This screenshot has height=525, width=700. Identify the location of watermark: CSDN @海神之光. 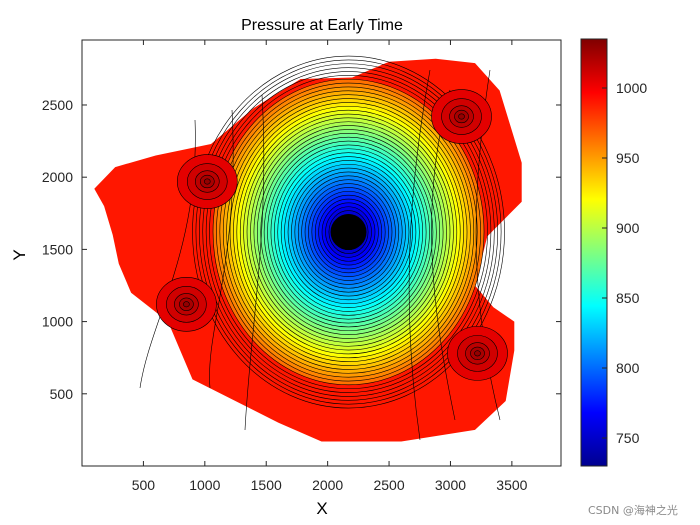
(633, 510).